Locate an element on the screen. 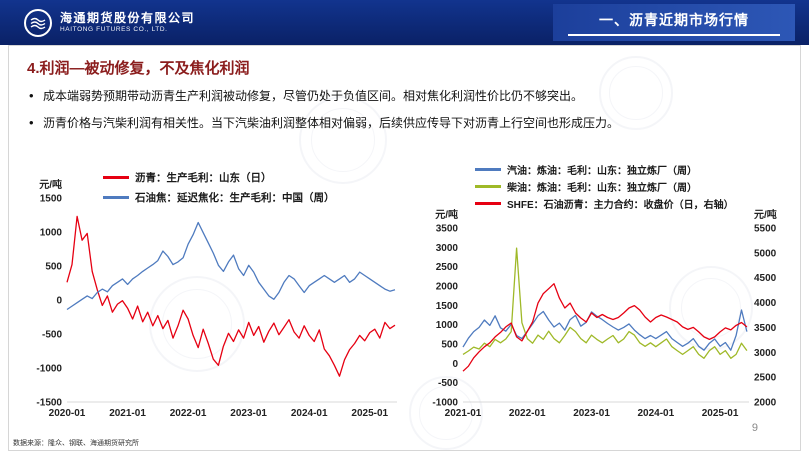 The image size is (809, 457). page-number: 9 is located at coordinates (754, 428).